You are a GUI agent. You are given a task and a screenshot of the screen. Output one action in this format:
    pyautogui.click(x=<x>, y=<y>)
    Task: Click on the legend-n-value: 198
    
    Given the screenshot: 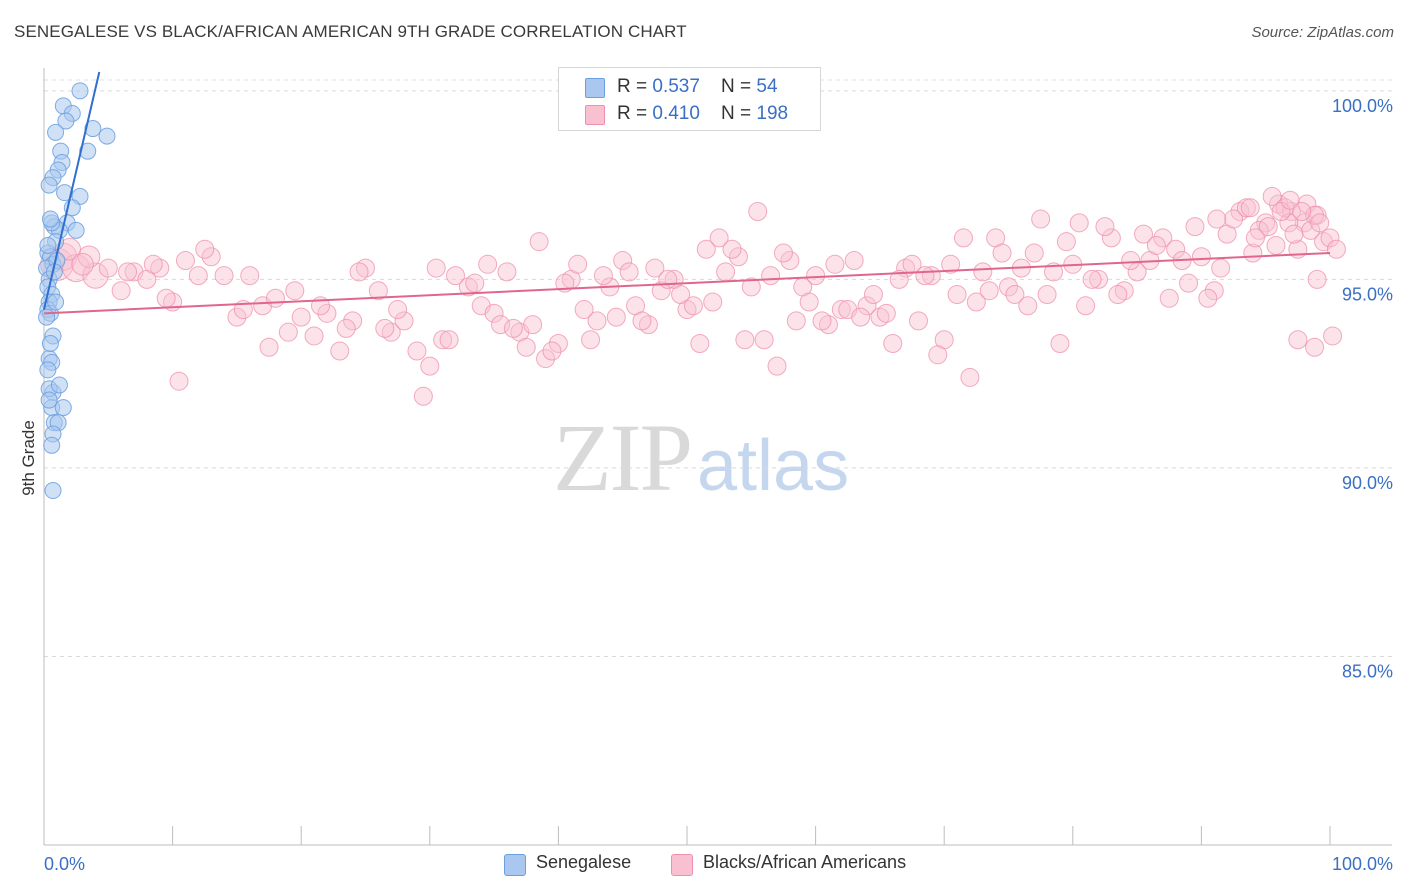 What is the action you would take?
    pyautogui.click(x=772, y=113)
    